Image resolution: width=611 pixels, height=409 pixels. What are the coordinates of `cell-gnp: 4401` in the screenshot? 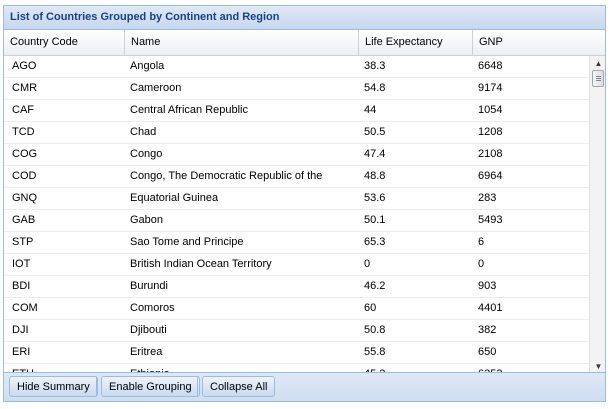 It's located at (490, 308).